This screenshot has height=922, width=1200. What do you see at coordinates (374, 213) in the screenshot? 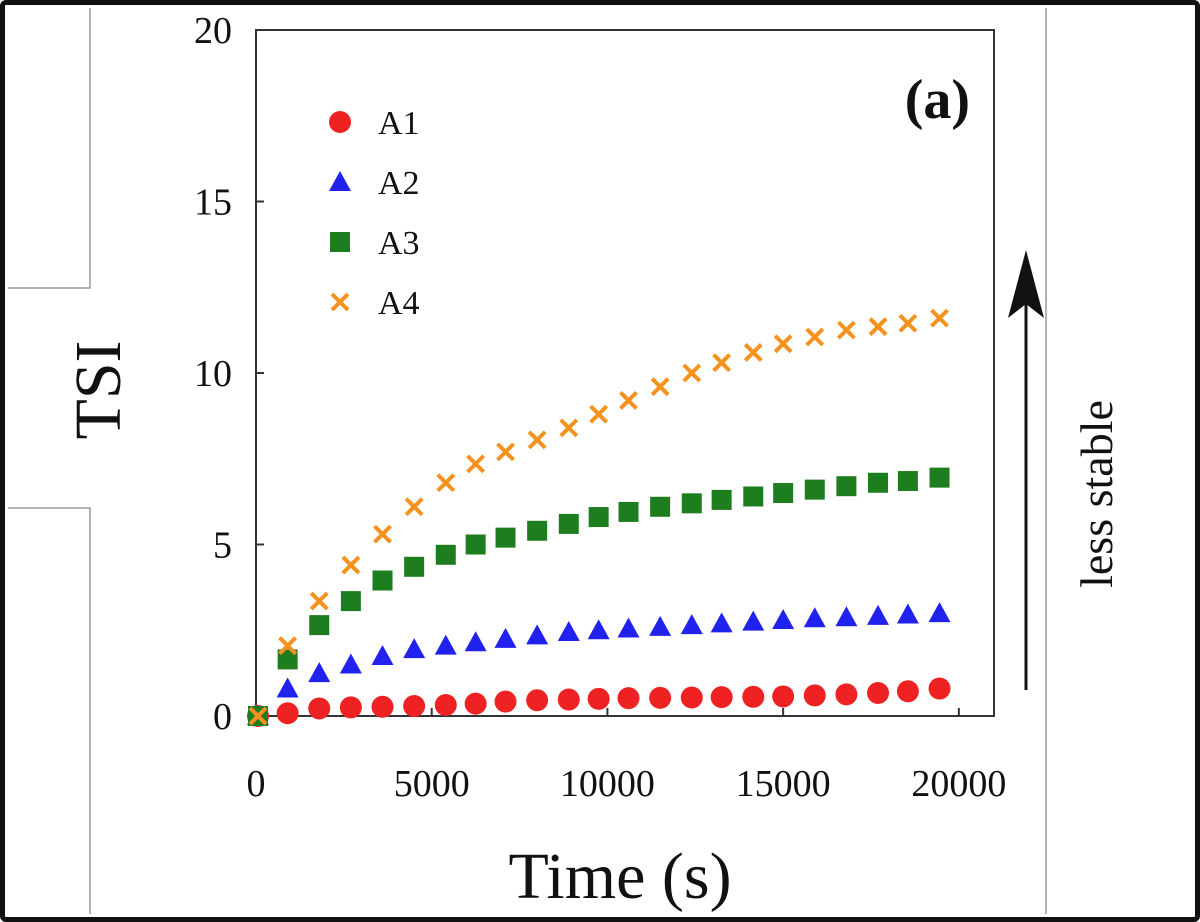
I see `legend: A1 A2 A3 A4` at bounding box center [374, 213].